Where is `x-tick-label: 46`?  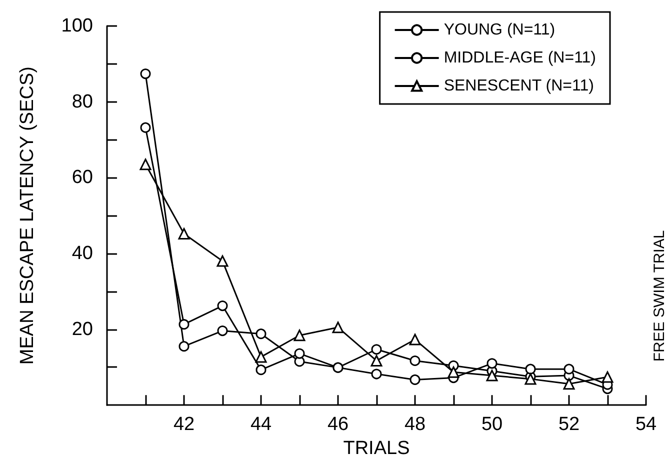
x-tick-label: 46 is located at coordinates (338, 425).